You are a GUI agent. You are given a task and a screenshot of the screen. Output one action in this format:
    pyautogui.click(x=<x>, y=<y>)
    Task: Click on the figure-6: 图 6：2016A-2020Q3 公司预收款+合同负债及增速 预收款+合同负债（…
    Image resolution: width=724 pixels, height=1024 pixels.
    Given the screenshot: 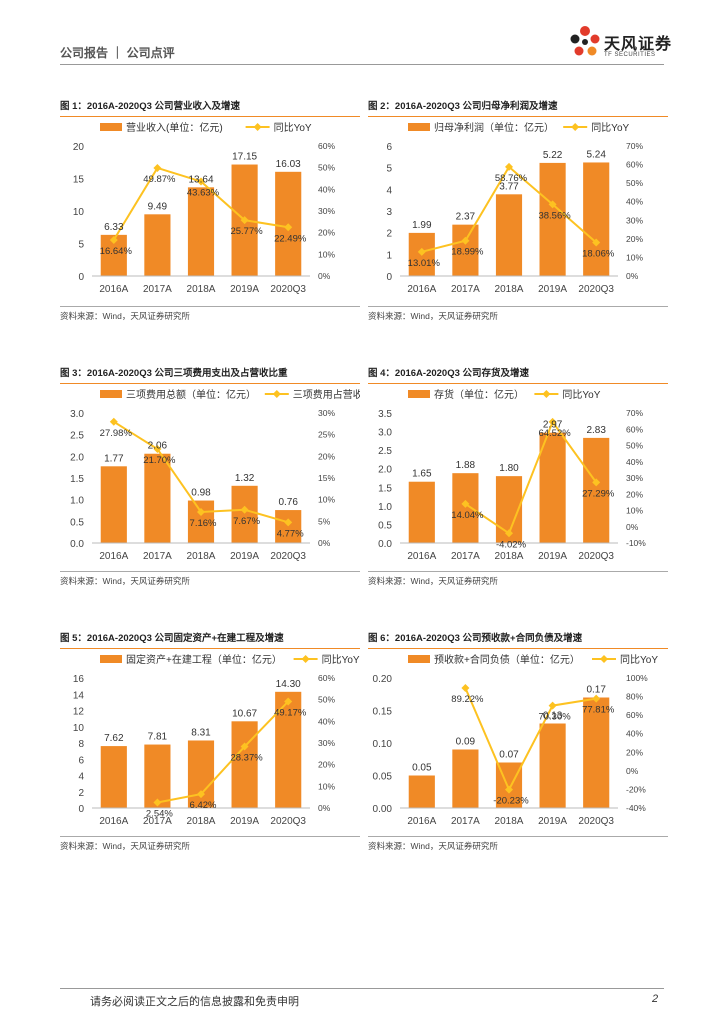 What is the action you would take?
    pyautogui.click(x=518, y=740)
    